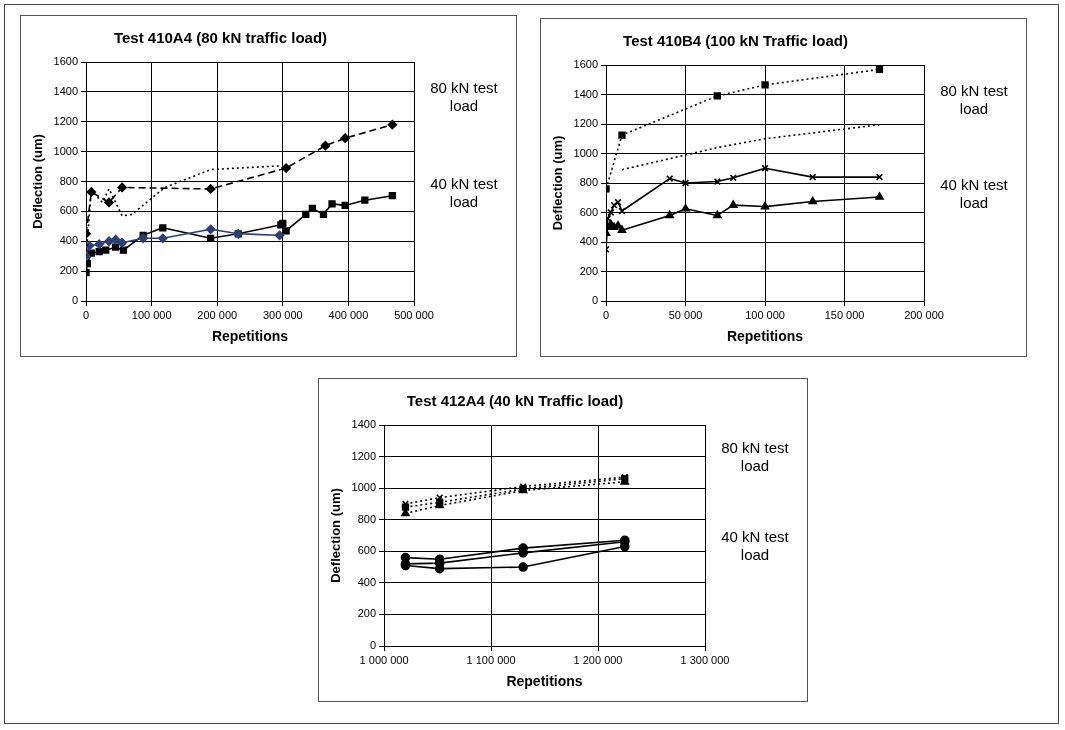 The width and height of the screenshot is (1065, 730). Describe the element at coordinates (515, 401) in the screenshot. I see `chart-title: Test 412A4 (40 kN Traffic load)` at that location.